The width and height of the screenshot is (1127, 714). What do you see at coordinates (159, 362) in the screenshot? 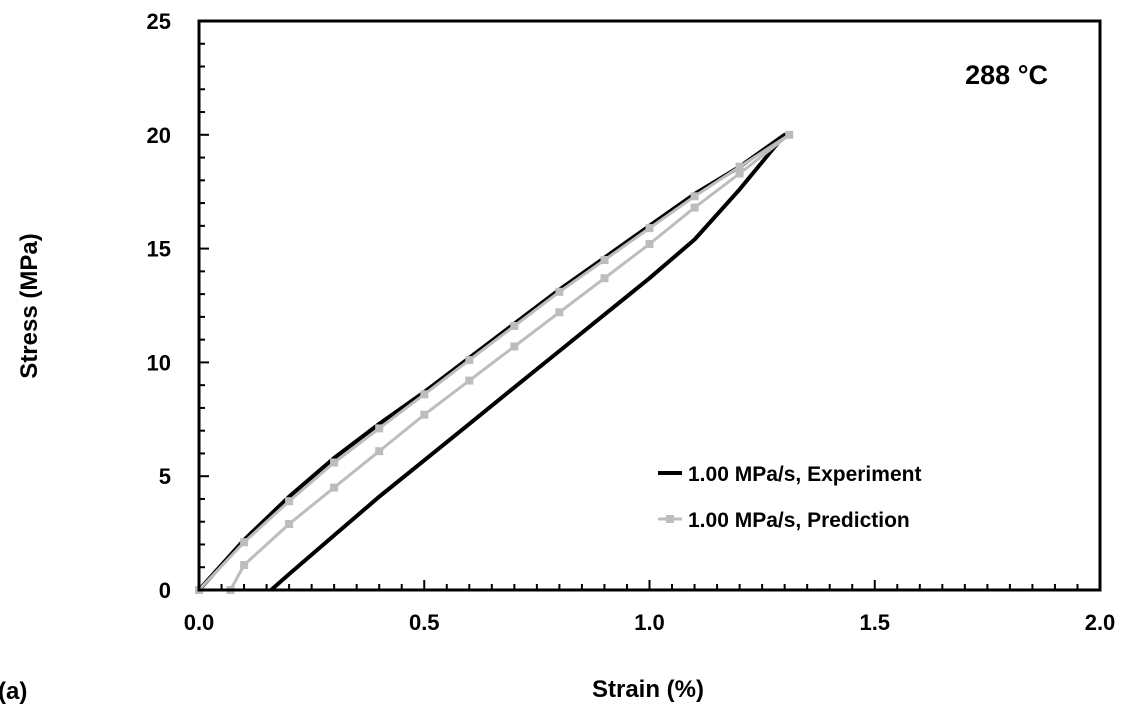
I see `y-tick-label: 10` at bounding box center [159, 362].